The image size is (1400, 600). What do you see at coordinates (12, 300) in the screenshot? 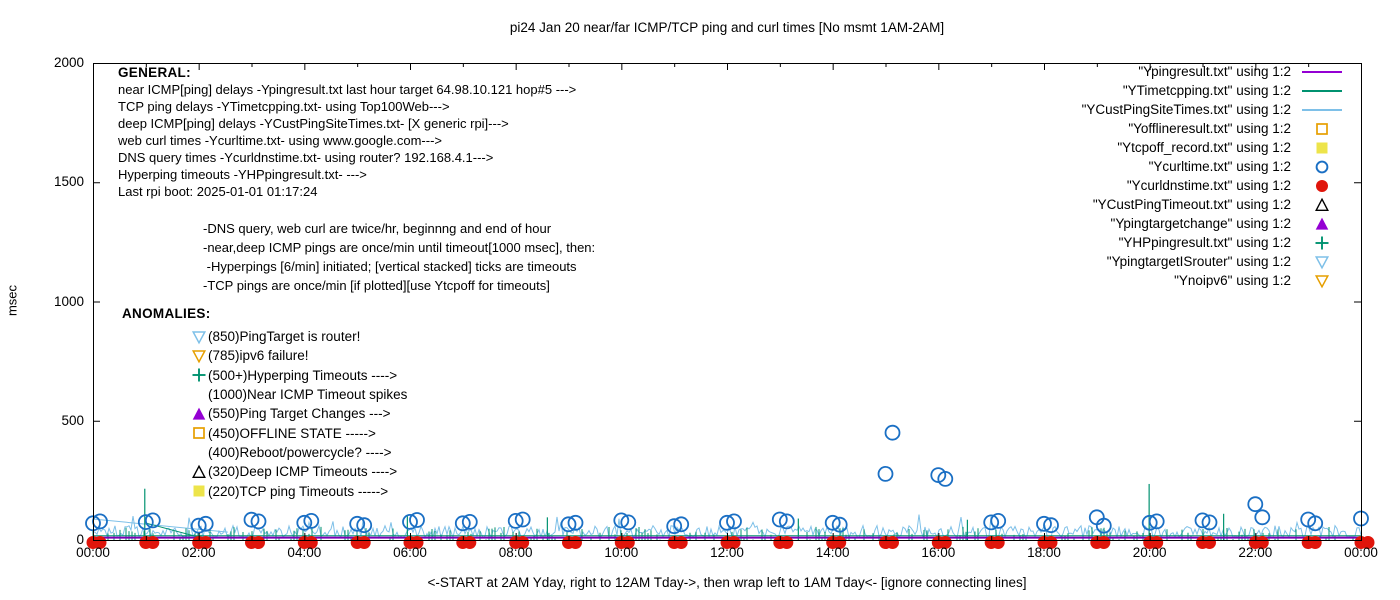
I see `y-axis-label: msec` at bounding box center [12, 300].